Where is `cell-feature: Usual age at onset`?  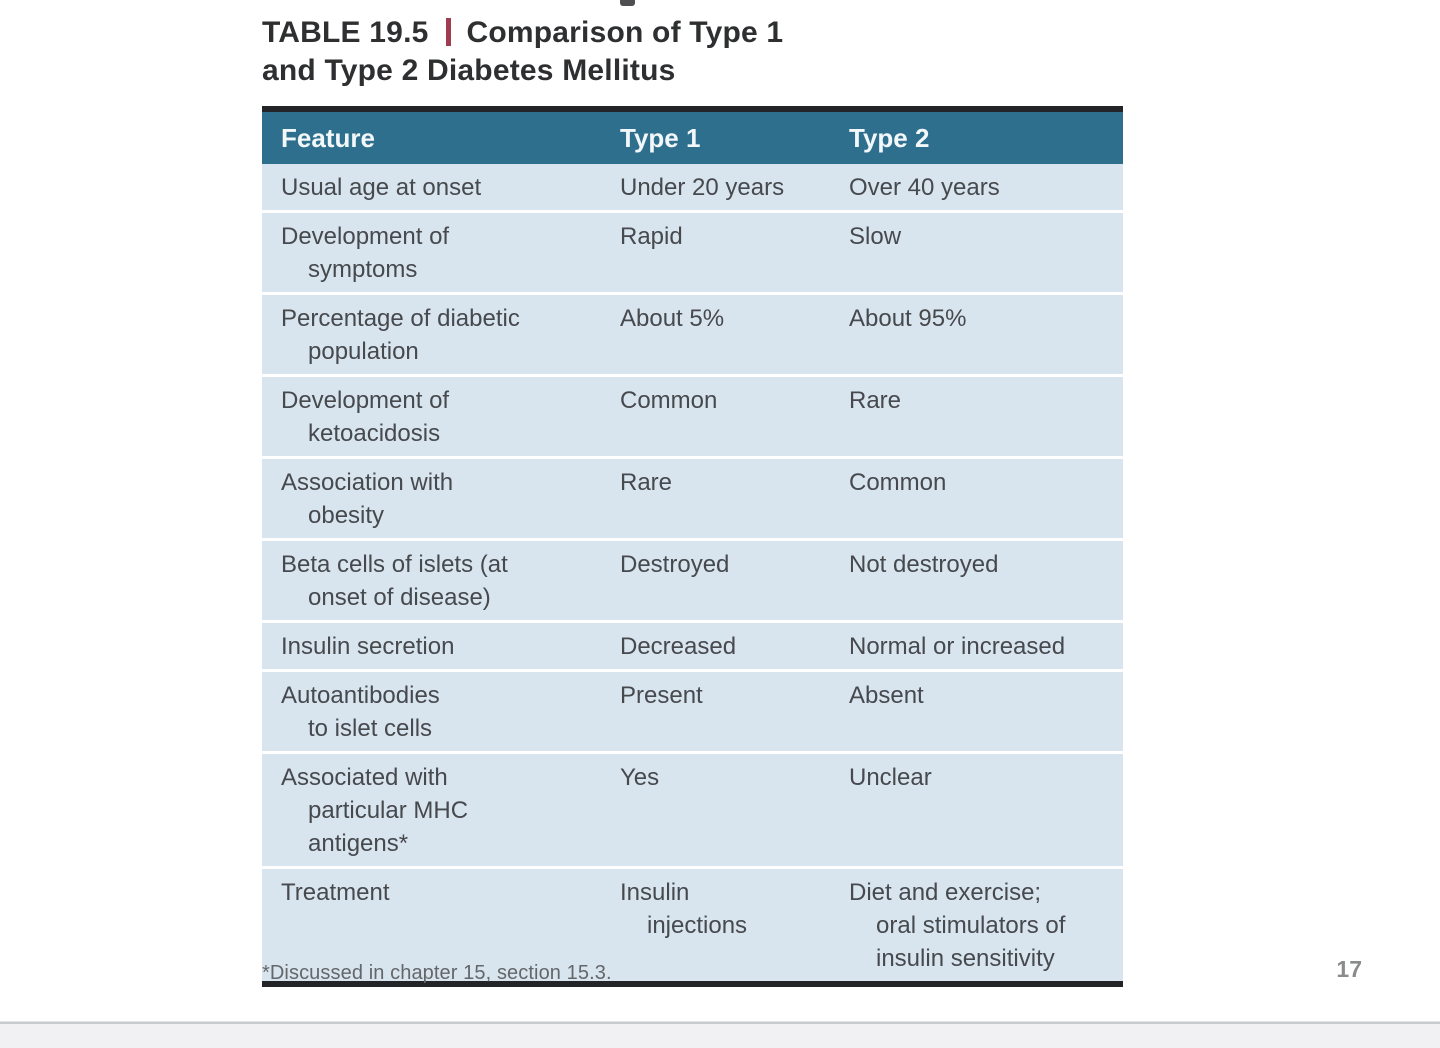
cell-feature: Usual age at onset is located at coordinates (381, 187).